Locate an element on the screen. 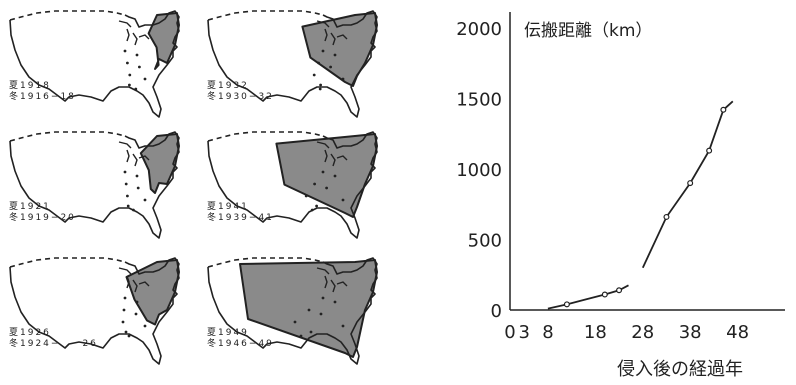 Image resolution: width=796 pixels, height=385 pixels. summer-label: 夏1918 is located at coordinates (30, 85).